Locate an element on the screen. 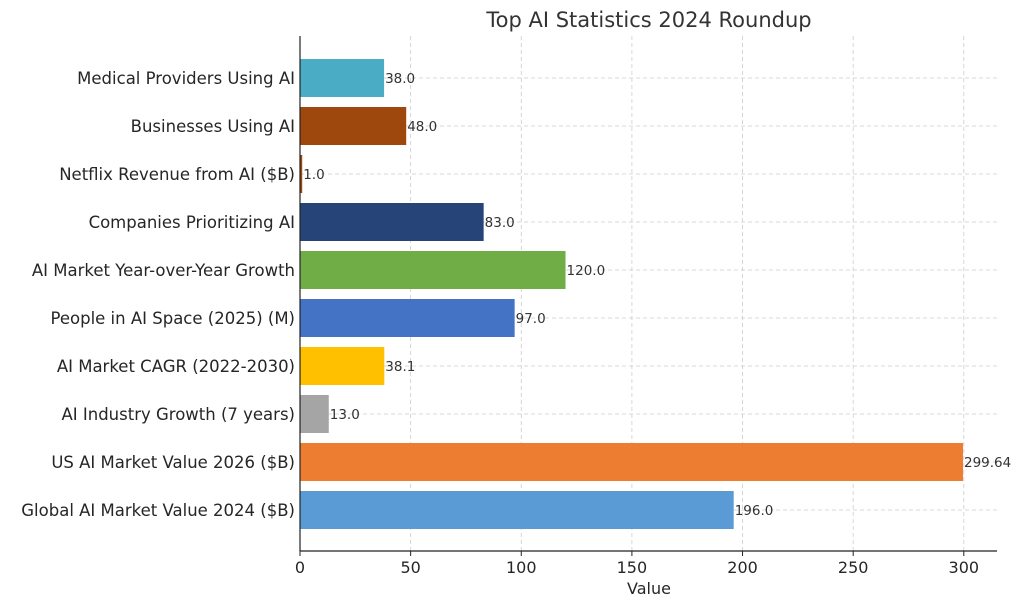 This screenshot has width=1024, height=608. x-axis-label: Value is located at coordinates (649, 588).